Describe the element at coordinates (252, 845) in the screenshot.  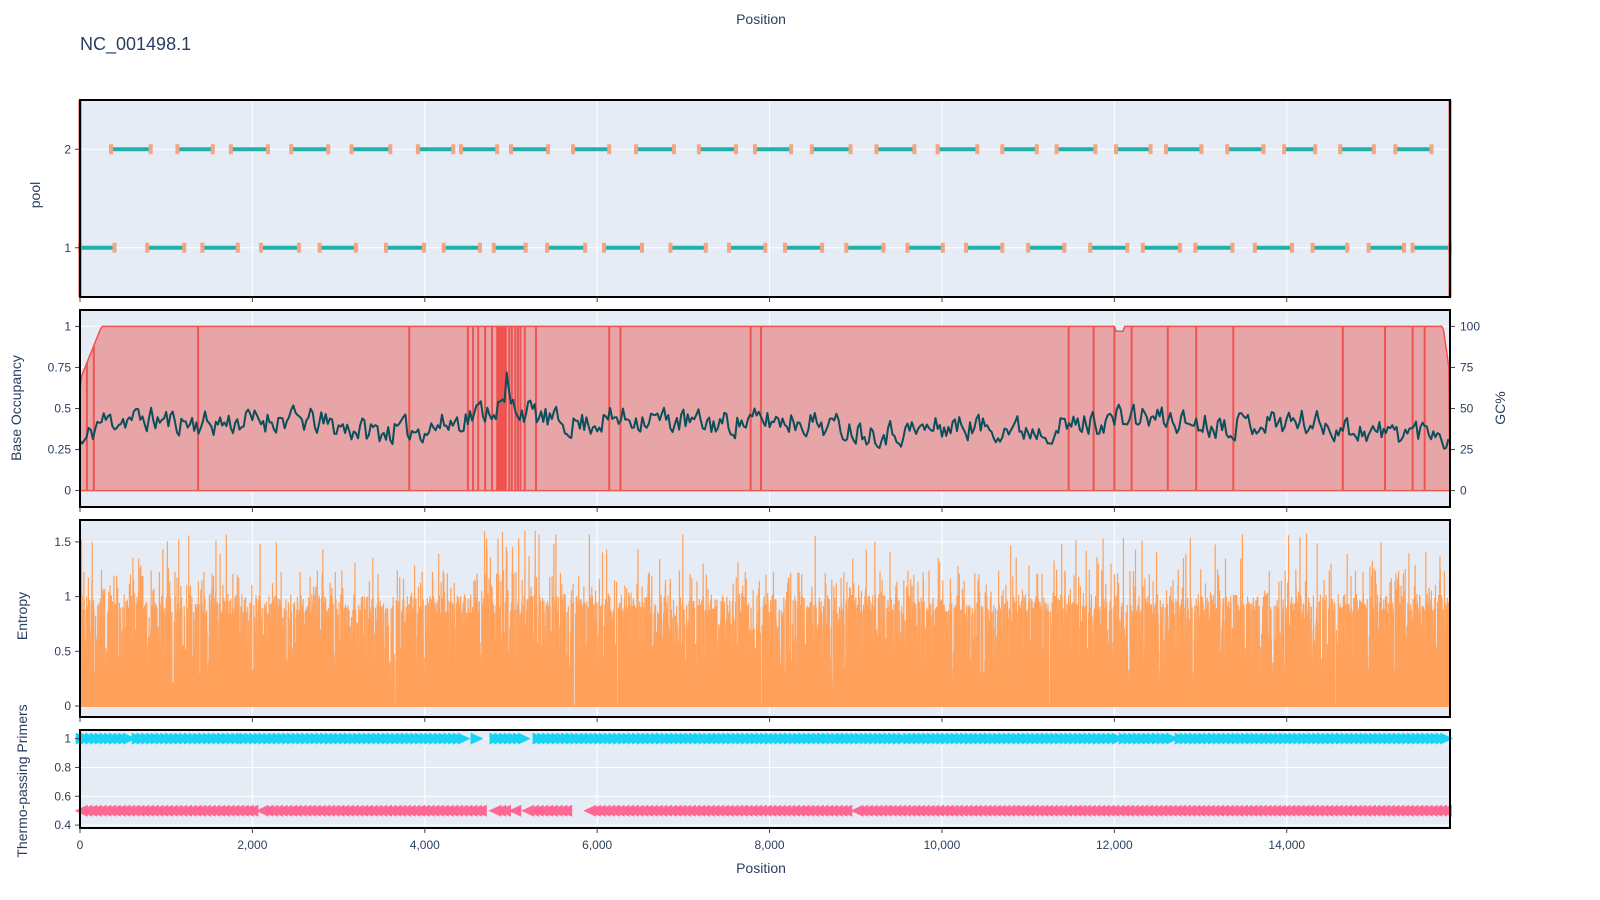
I see `x-tick-label: 2,000` at that location.